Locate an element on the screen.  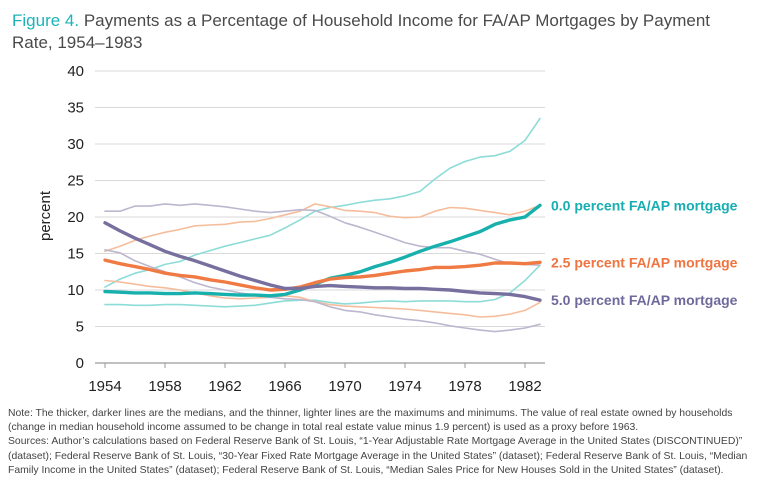
y-tick-label: 10 is located at coordinates (75, 290).